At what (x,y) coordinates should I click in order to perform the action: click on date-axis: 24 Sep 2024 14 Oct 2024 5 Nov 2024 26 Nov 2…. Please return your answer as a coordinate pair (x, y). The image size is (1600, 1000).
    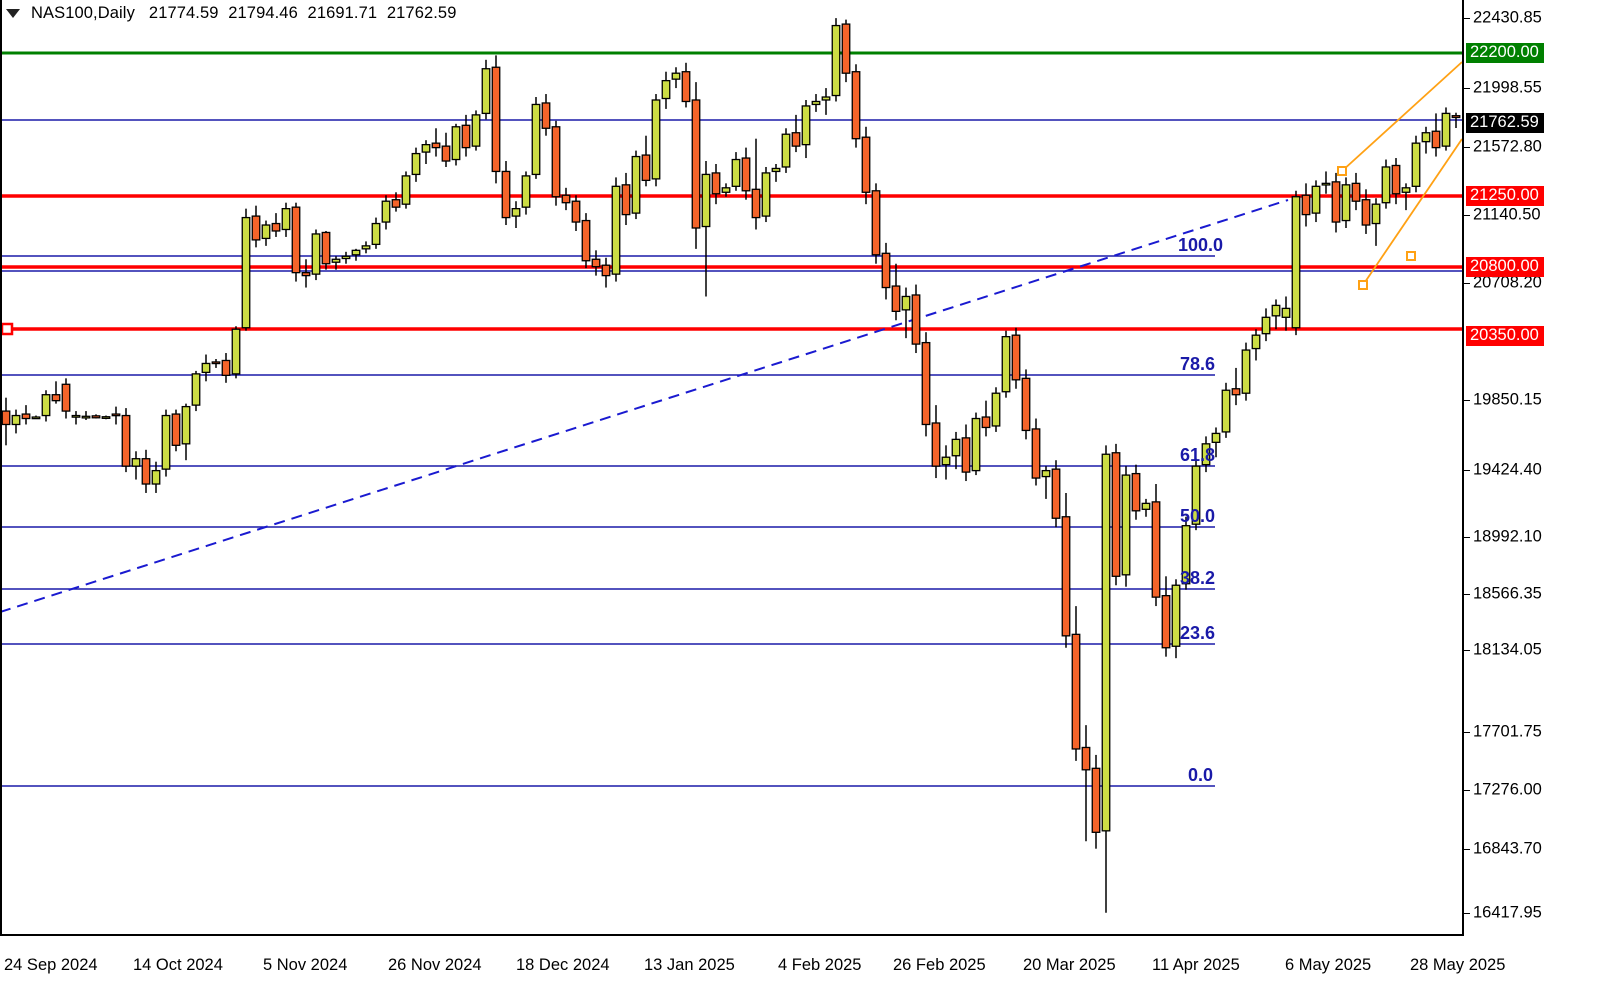
    Looking at the image, I should click on (800, 968).